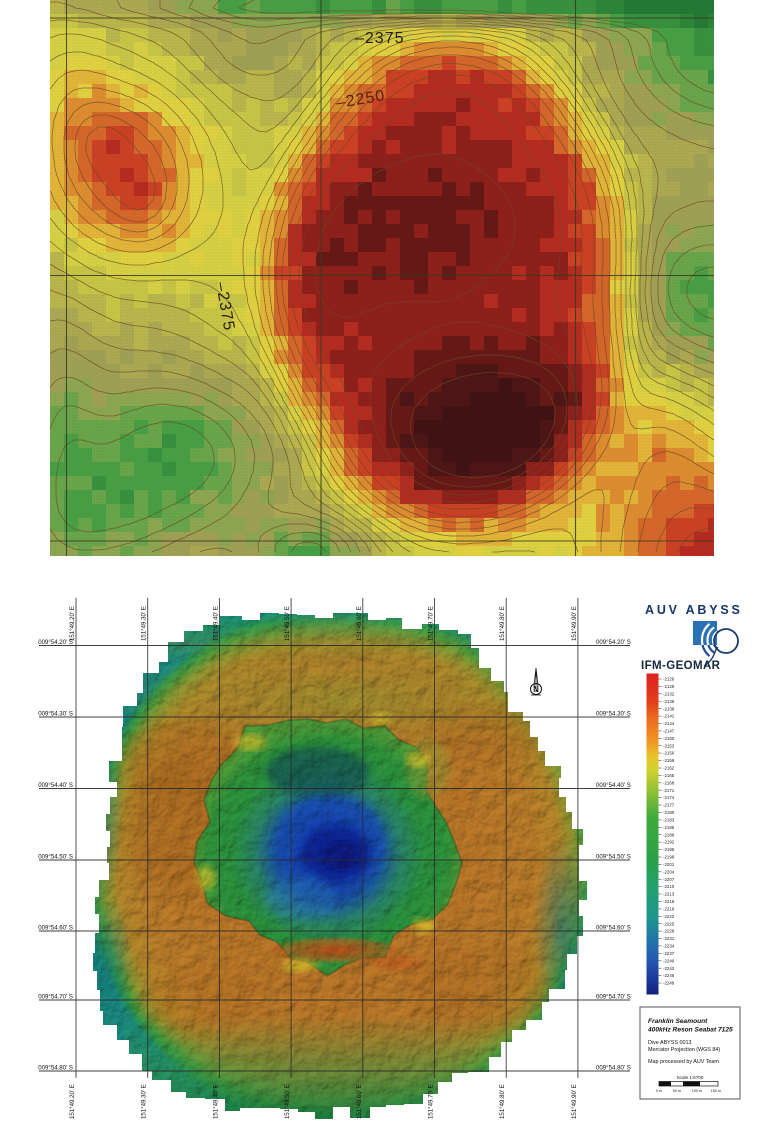 This screenshot has width=768, height=1129. Describe the element at coordinates (669, 946) in the screenshot. I see `svg-text: -2234` at that location.